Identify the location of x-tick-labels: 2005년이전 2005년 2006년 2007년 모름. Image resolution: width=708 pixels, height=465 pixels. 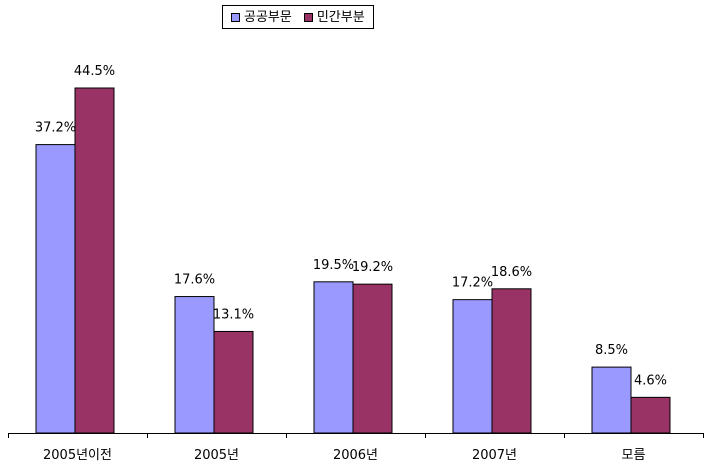
(344, 455).